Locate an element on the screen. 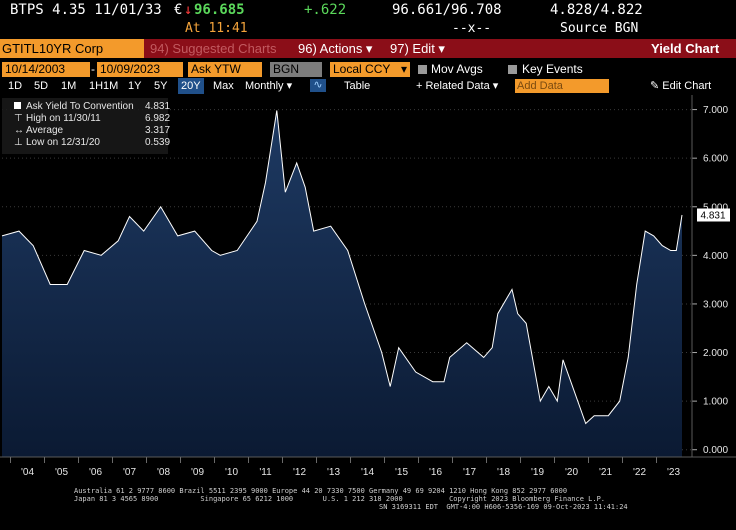  x-tick-label: '13 is located at coordinates (333, 472).